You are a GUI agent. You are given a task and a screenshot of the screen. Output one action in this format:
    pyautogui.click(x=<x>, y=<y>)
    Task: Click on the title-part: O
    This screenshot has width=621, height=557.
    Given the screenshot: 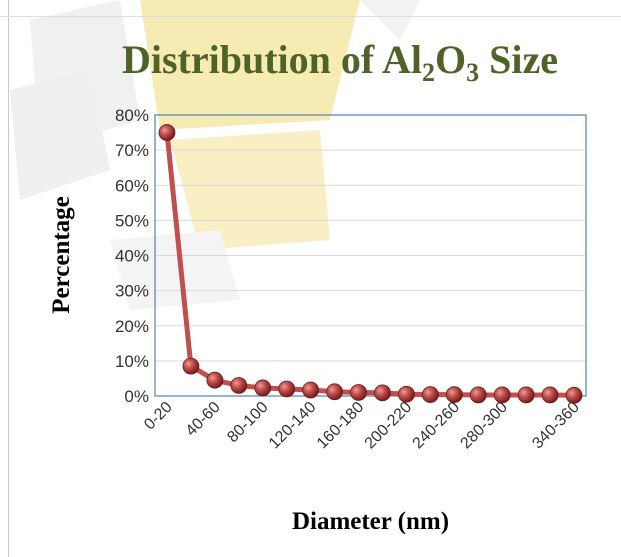 What is the action you would take?
    pyautogui.click(x=451, y=59)
    